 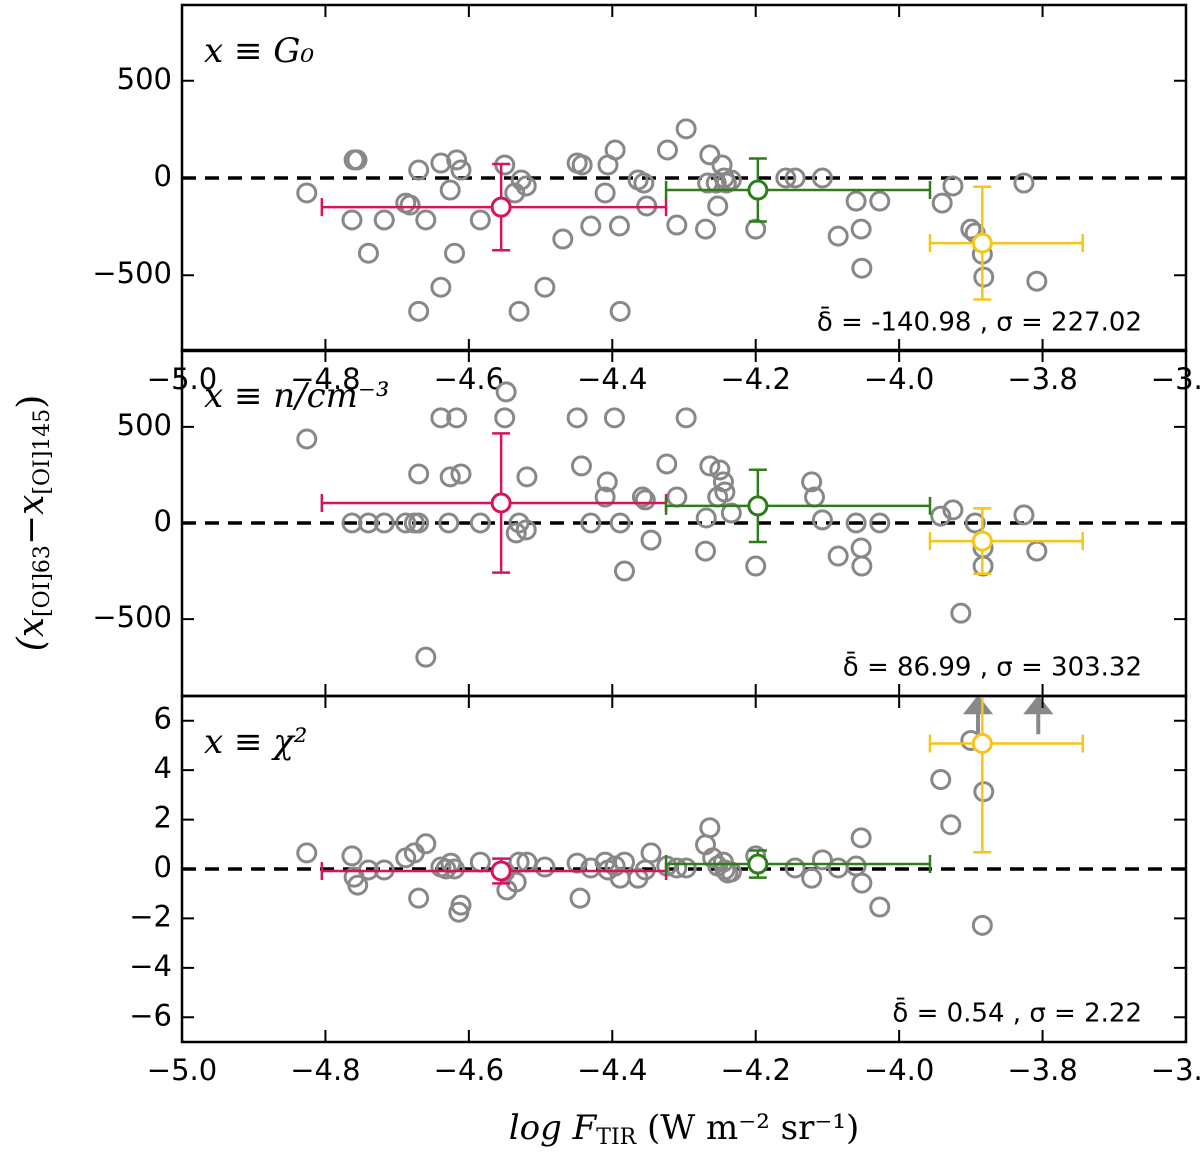 I want to click on stat-annotation: δ̄ = -140.98 , σ = 227.02, so click(x=979, y=322).